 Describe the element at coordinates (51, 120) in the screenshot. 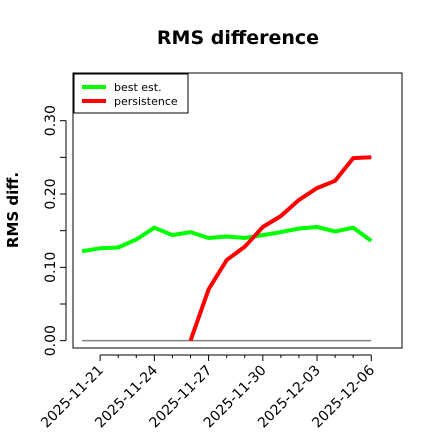

I see `y-tick-label: 0.30` at that location.